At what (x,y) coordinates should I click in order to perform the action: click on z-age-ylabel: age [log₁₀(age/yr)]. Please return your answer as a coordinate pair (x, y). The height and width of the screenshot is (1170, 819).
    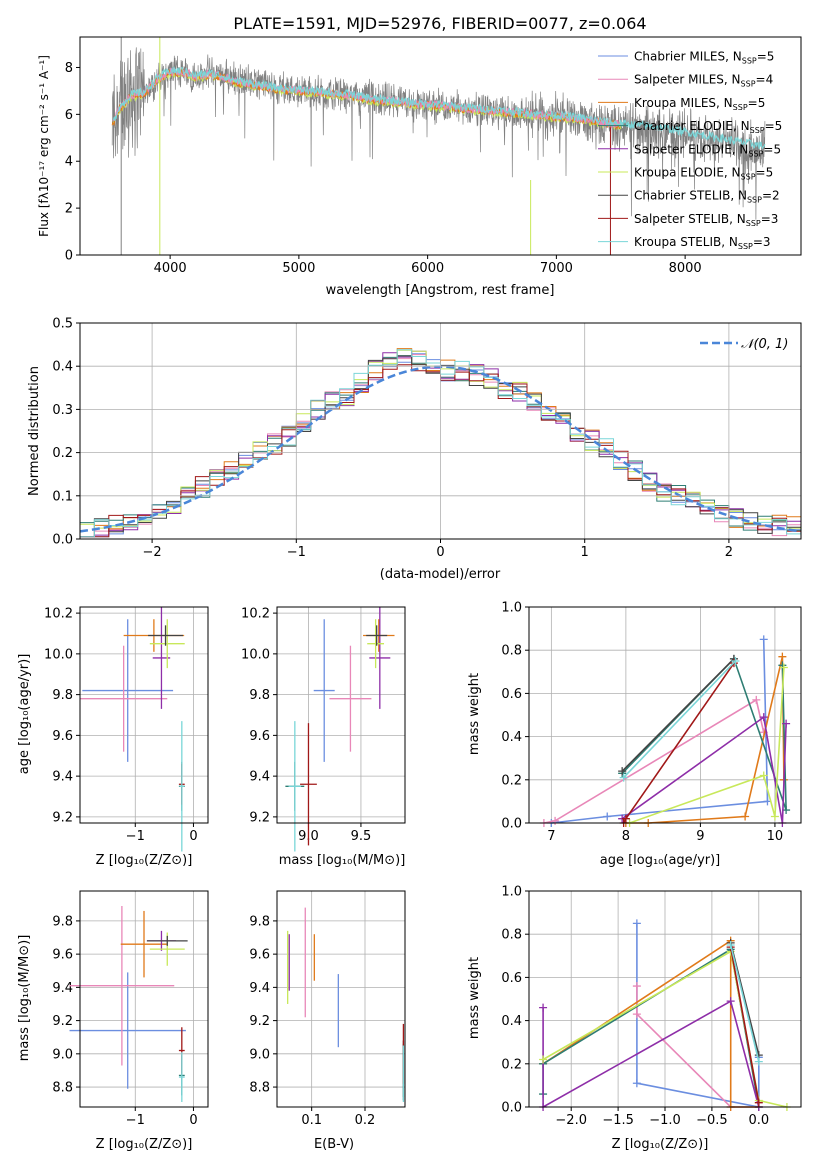
    Looking at the image, I should click on (24, 714).